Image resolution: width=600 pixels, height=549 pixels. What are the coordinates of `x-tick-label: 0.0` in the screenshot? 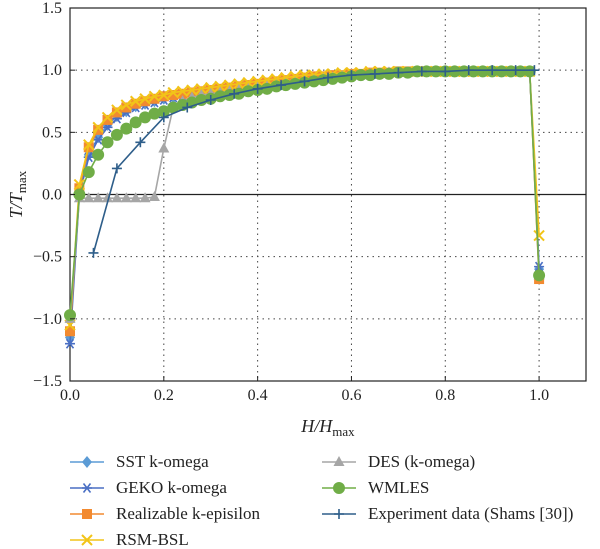 It's located at (70, 395).